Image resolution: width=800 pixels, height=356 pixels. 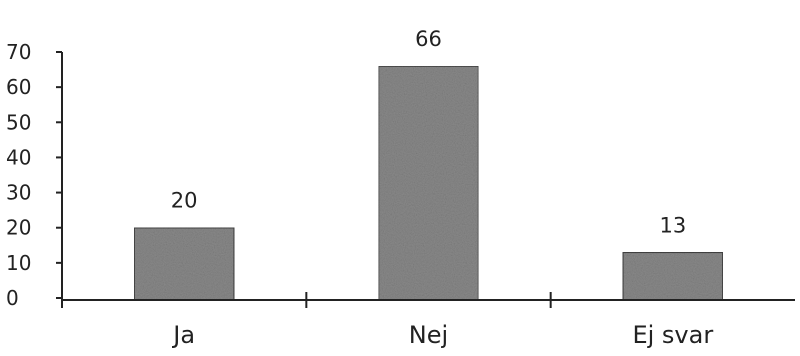 I want to click on y-tick-label: 0, so click(x=12, y=298).